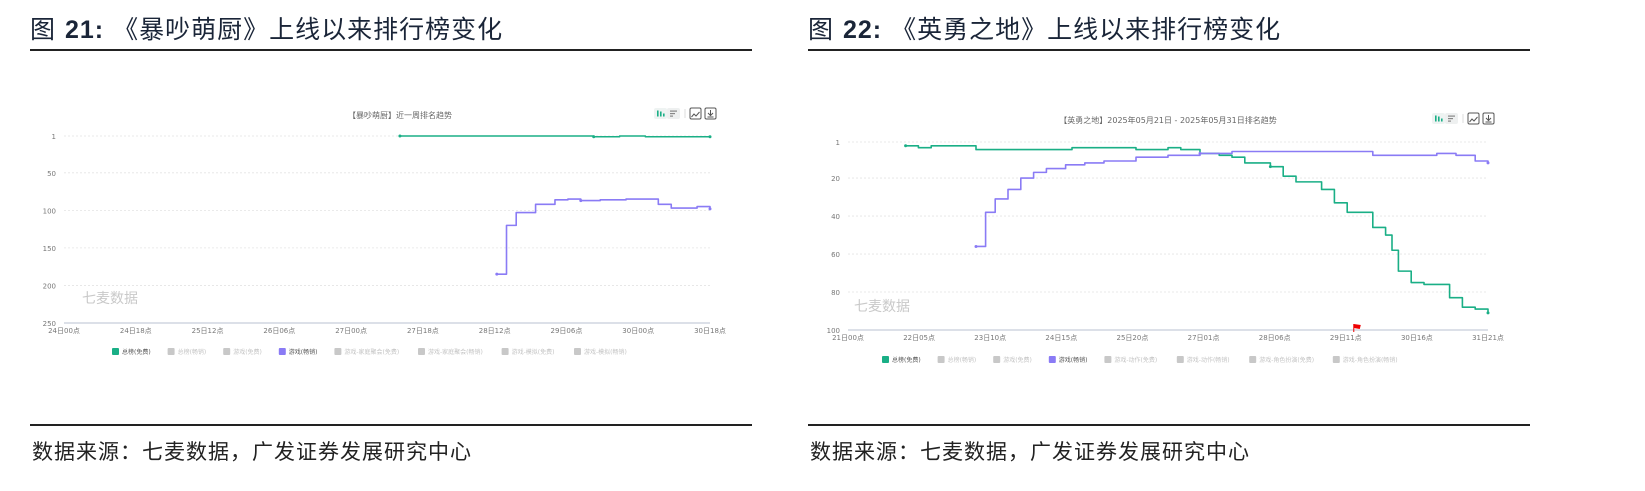 The height and width of the screenshot is (491, 1645). What do you see at coordinates (136, 331) in the screenshot?
I see `x-tick-label: 24日18点` at bounding box center [136, 331].